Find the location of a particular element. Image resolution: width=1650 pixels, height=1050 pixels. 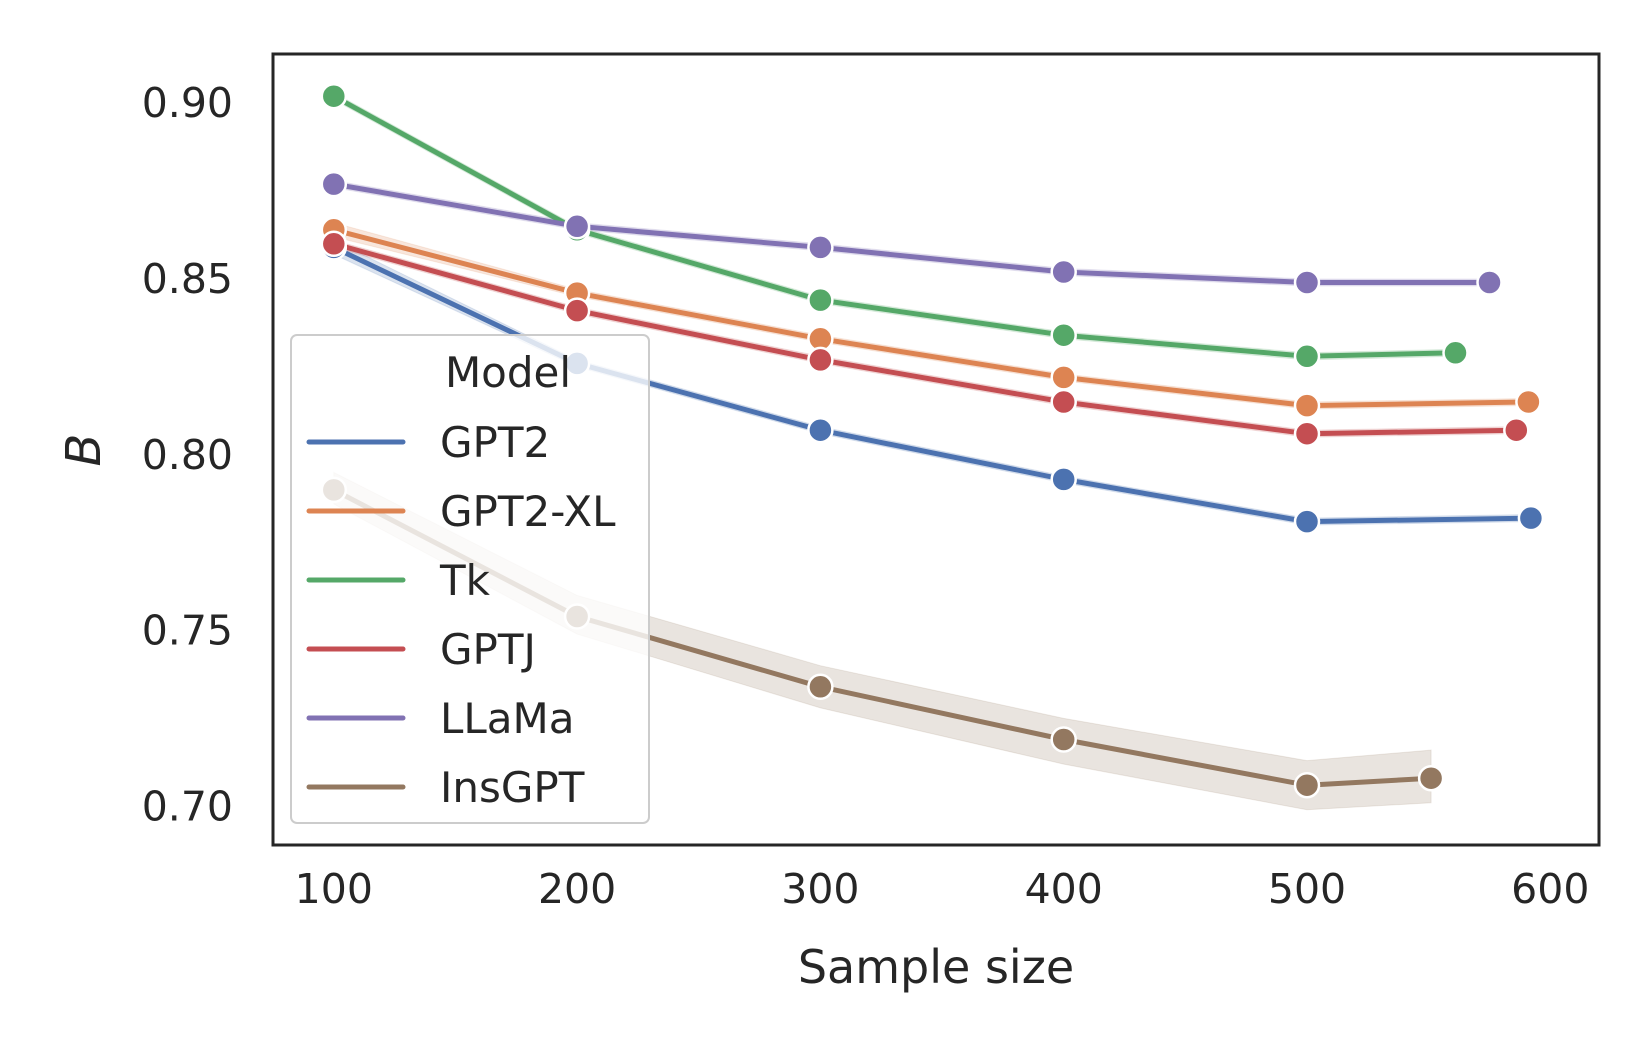

y-tick-label: 0.80 is located at coordinates (187, 455).